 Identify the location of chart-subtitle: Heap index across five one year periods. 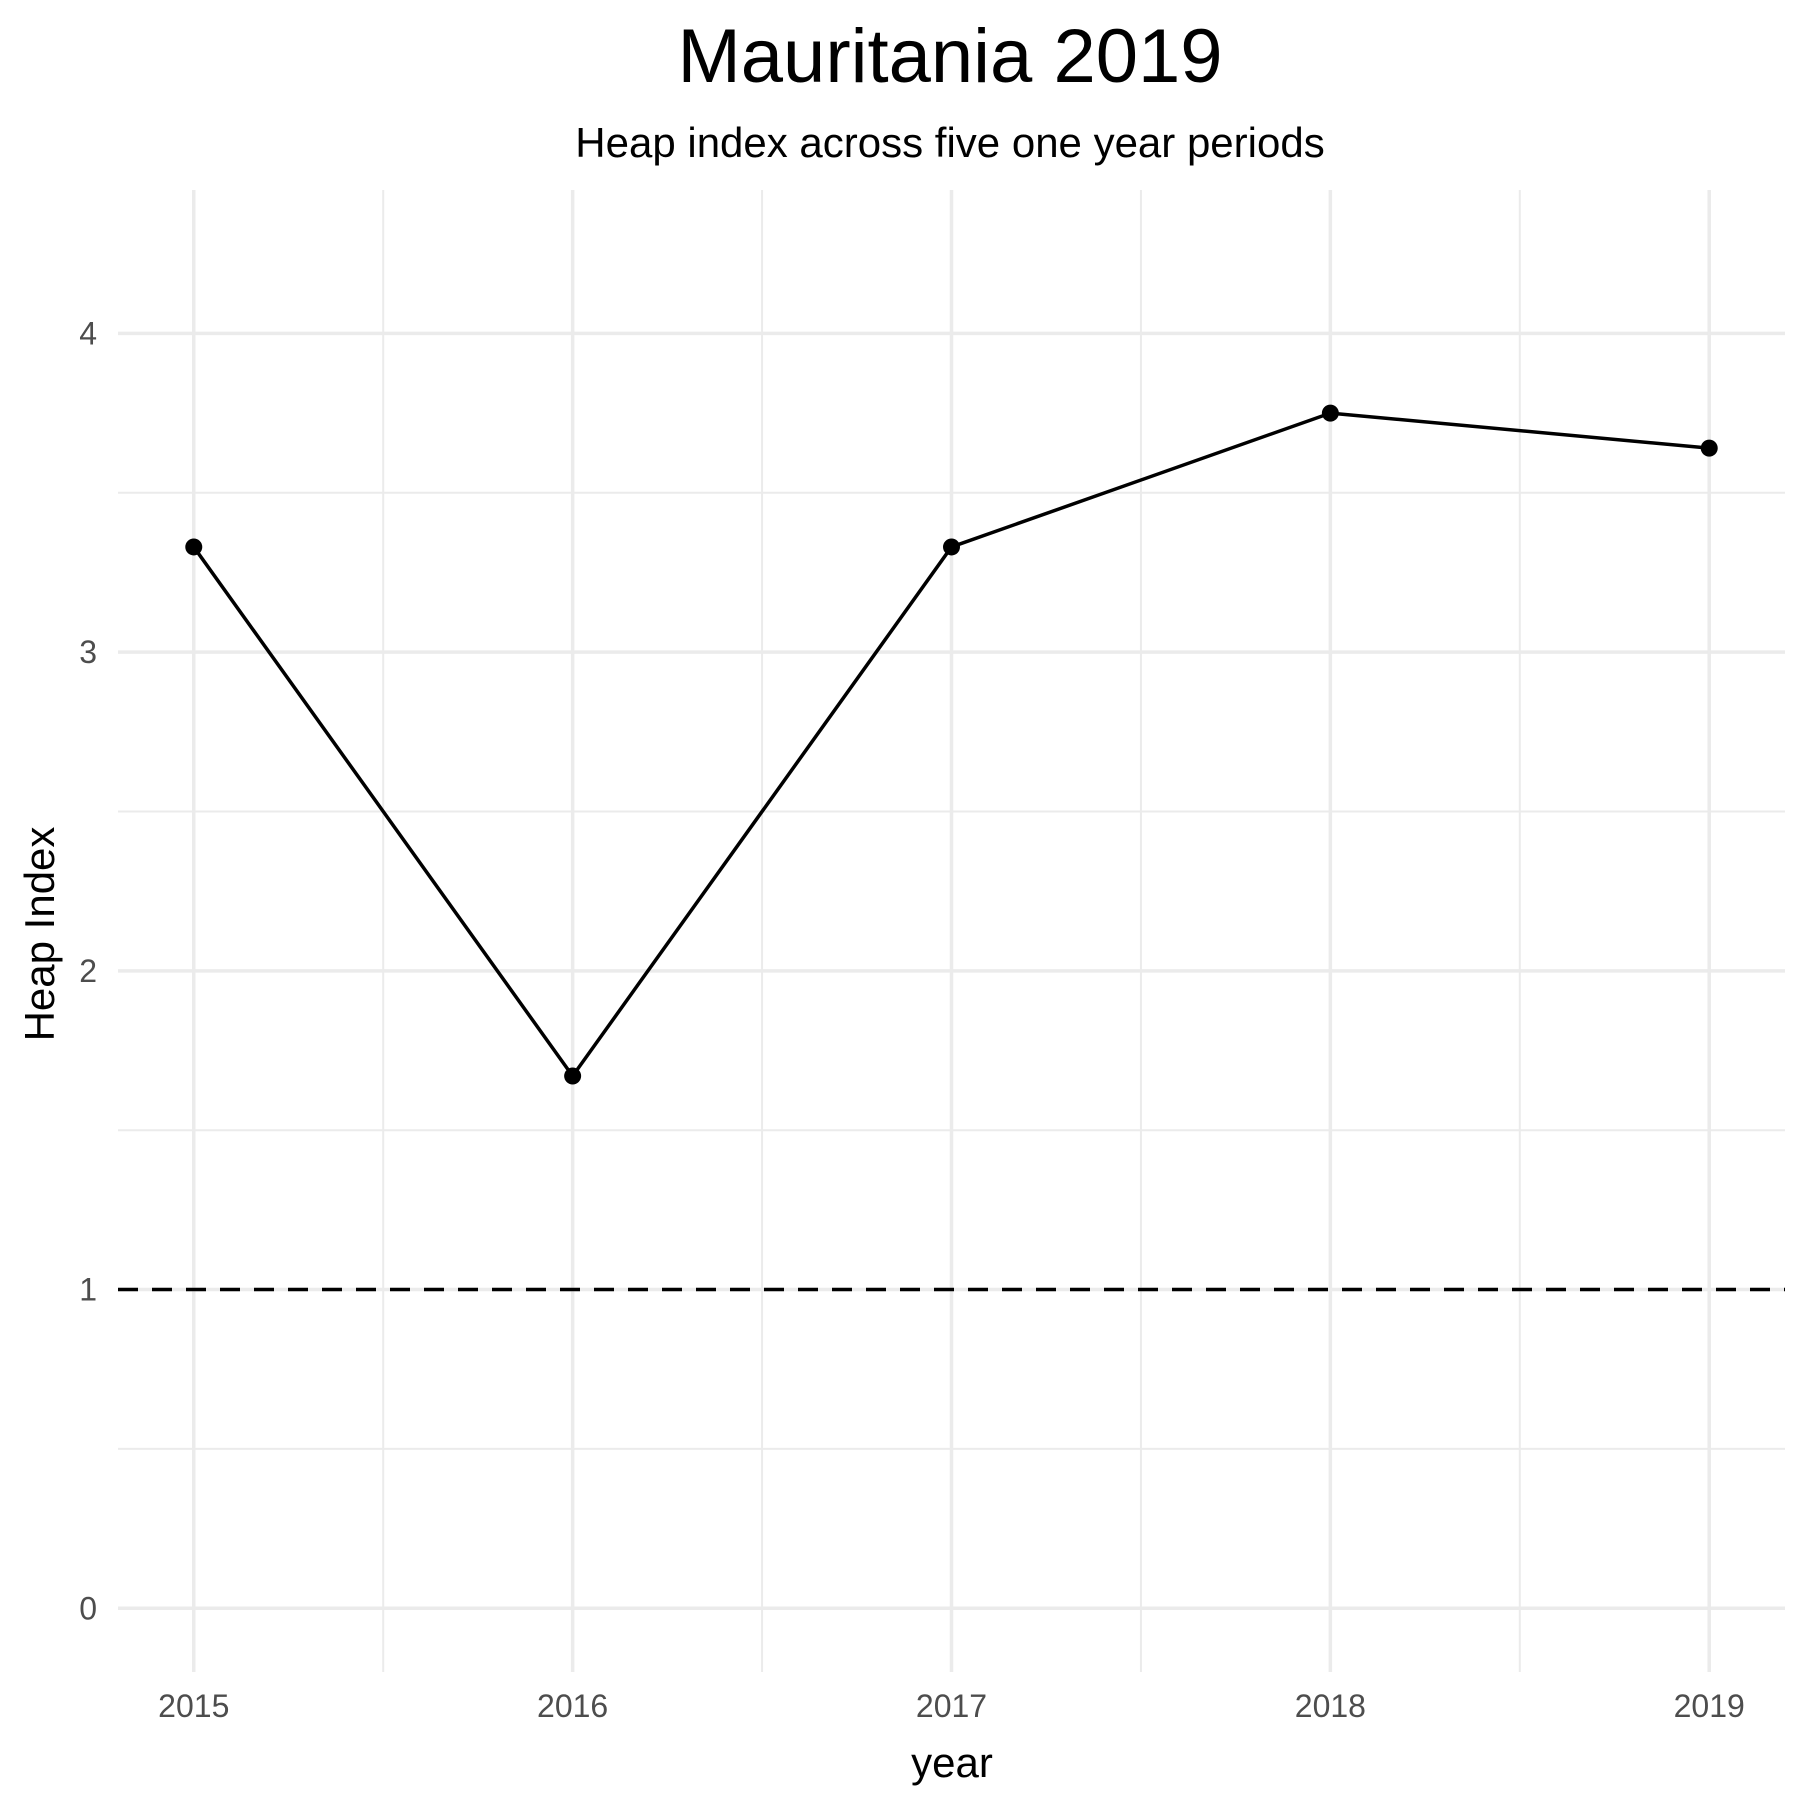
(949, 142).